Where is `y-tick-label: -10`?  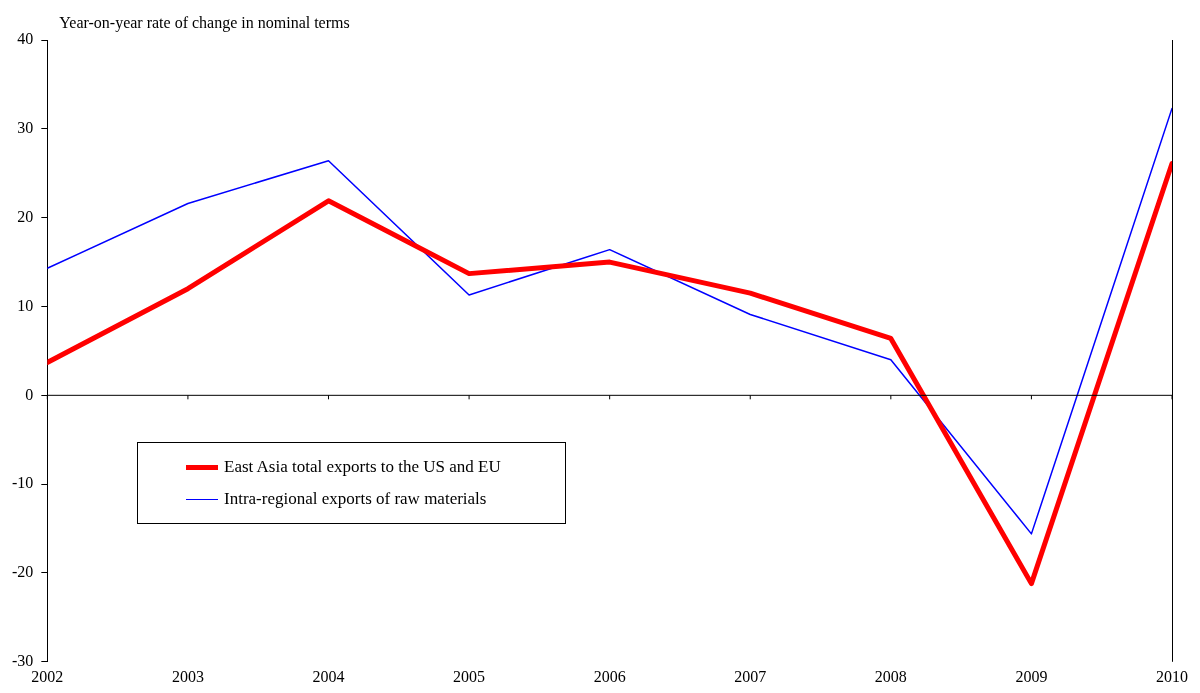 y-tick-label: -10 is located at coordinates (23, 483).